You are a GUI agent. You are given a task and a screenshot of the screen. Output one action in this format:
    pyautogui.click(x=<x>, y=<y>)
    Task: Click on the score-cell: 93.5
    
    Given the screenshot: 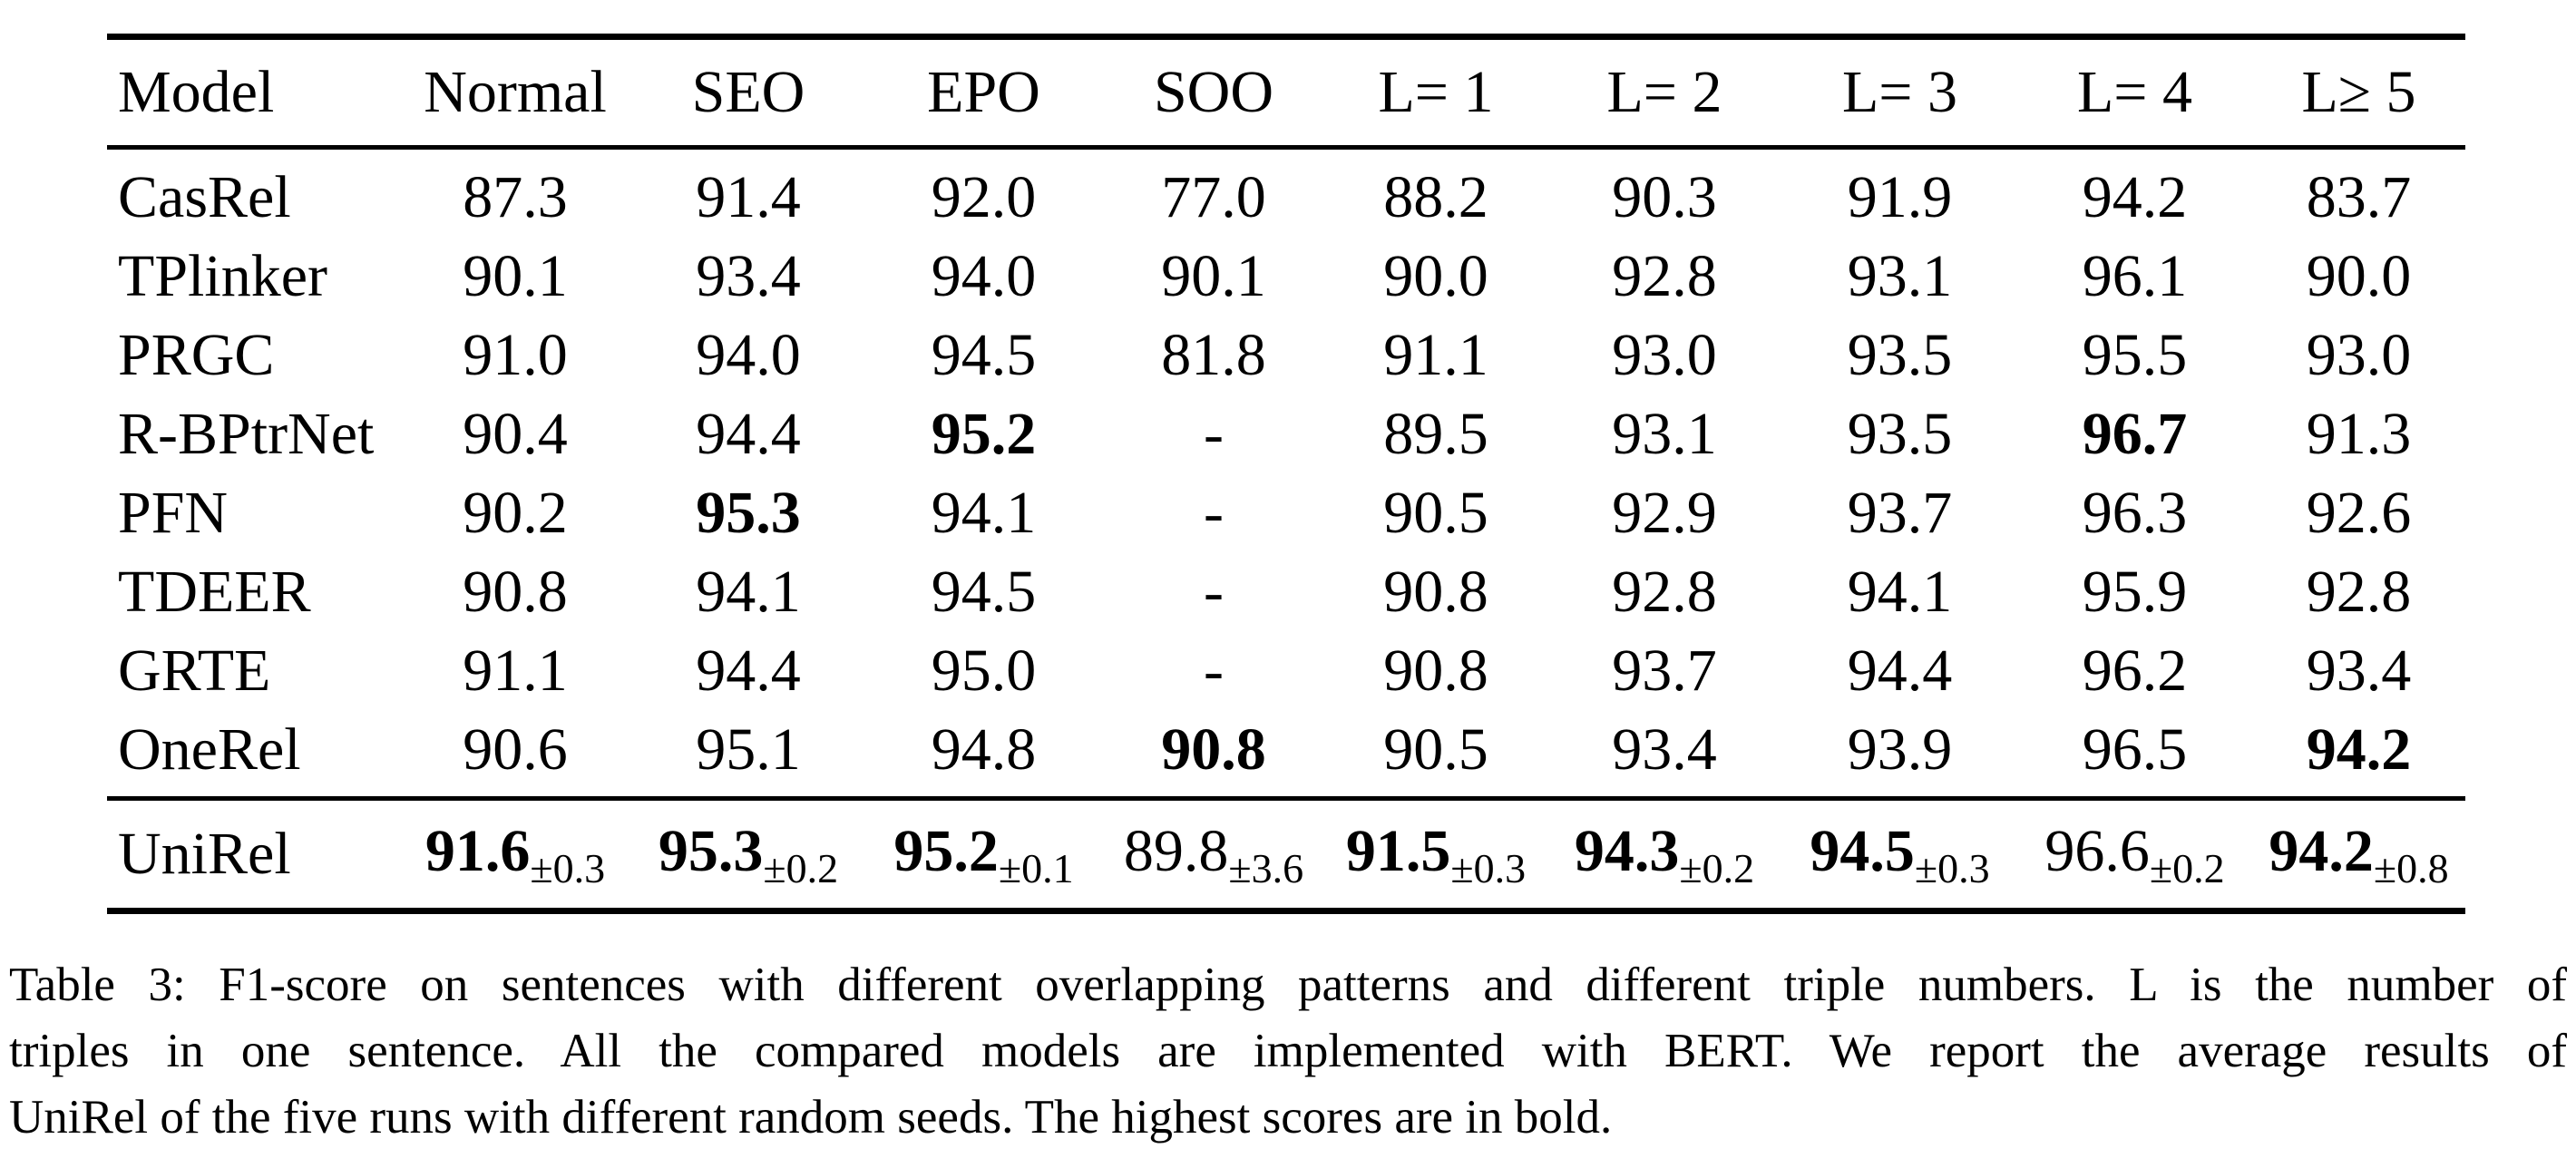 What is the action you would take?
    pyautogui.click(x=1900, y=433)
    